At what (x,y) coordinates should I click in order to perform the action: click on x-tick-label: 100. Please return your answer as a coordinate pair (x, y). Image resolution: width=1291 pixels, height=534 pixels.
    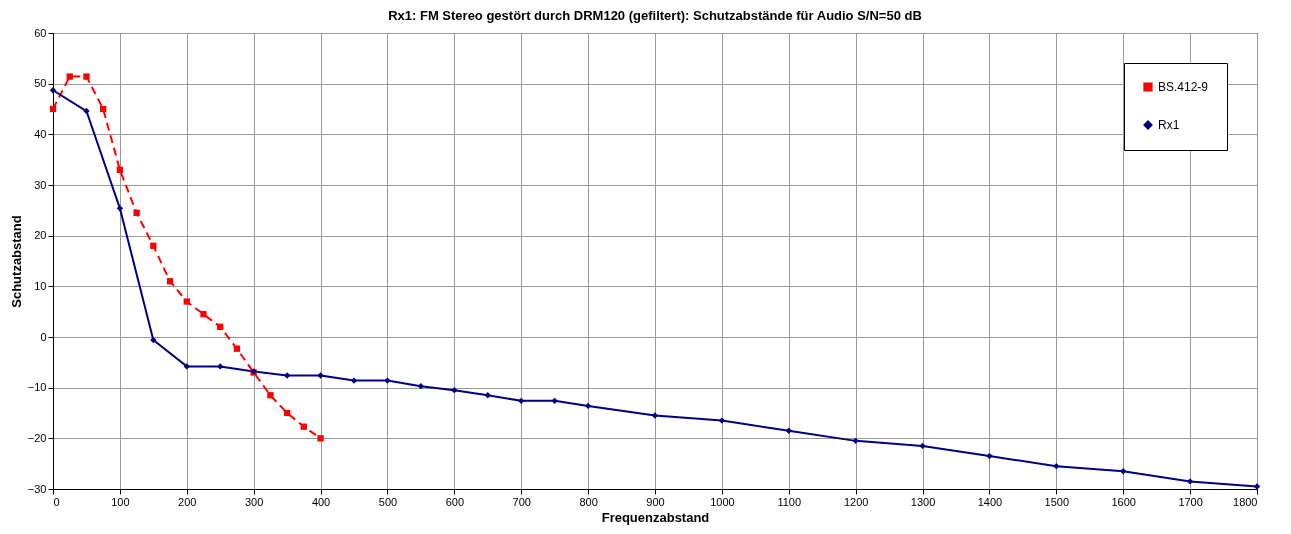
    Looking at the image, I should click on (120, 501).